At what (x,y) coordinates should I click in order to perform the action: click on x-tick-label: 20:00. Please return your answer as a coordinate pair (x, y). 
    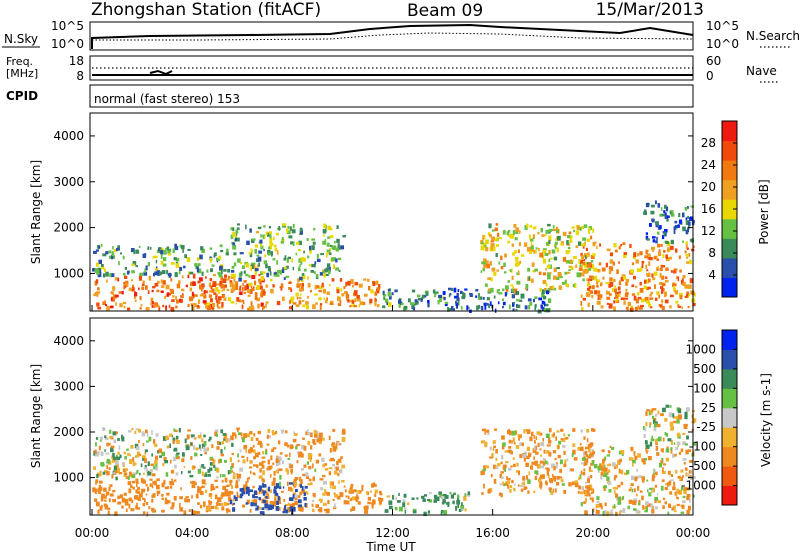
    Looking at the image, I should click on (593, 533).